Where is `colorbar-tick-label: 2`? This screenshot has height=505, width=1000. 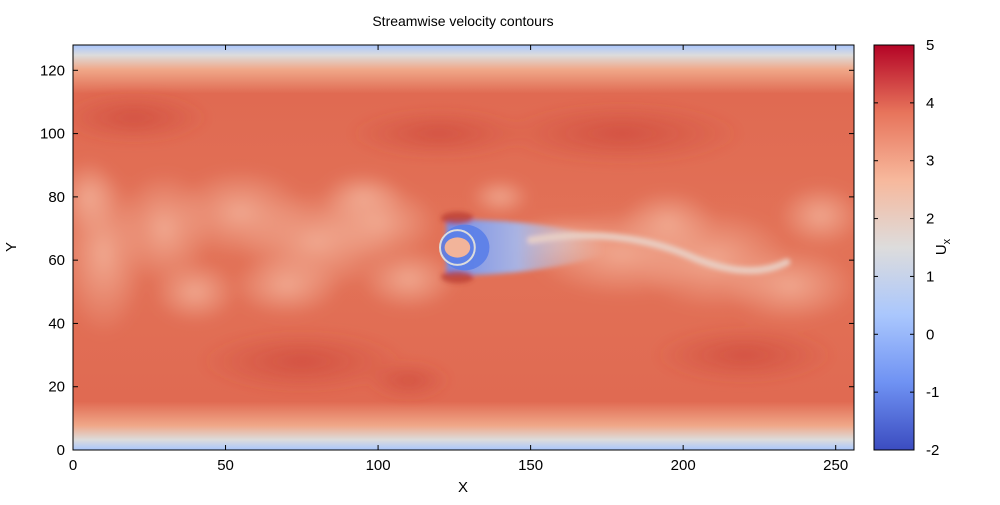 colorbar-tick-label: 2 is located at coordinates (930, 219).